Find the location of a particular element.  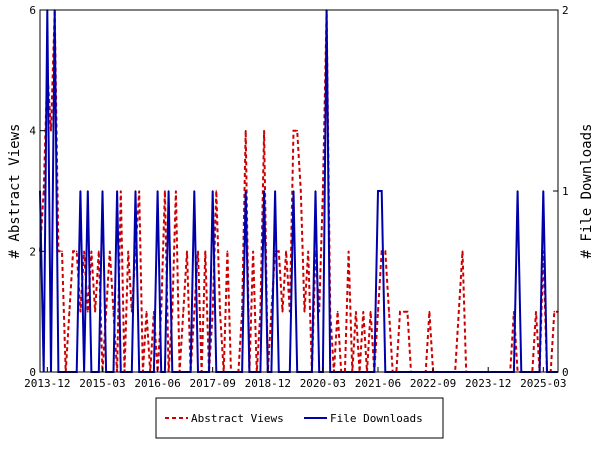

x-tick-label: 2025-03 is located at coordinates (543, 383).